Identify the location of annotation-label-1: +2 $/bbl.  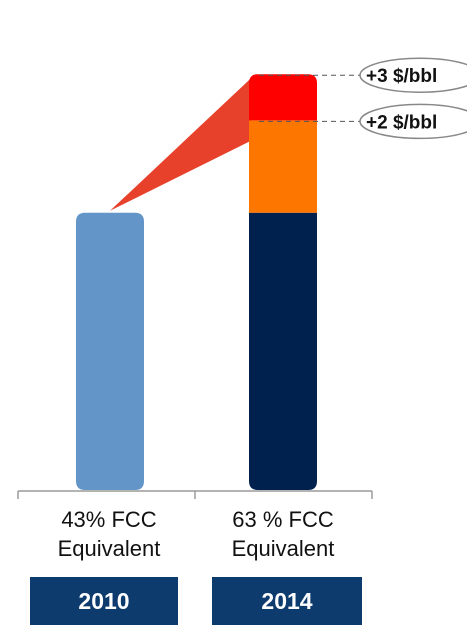
(401, 122).